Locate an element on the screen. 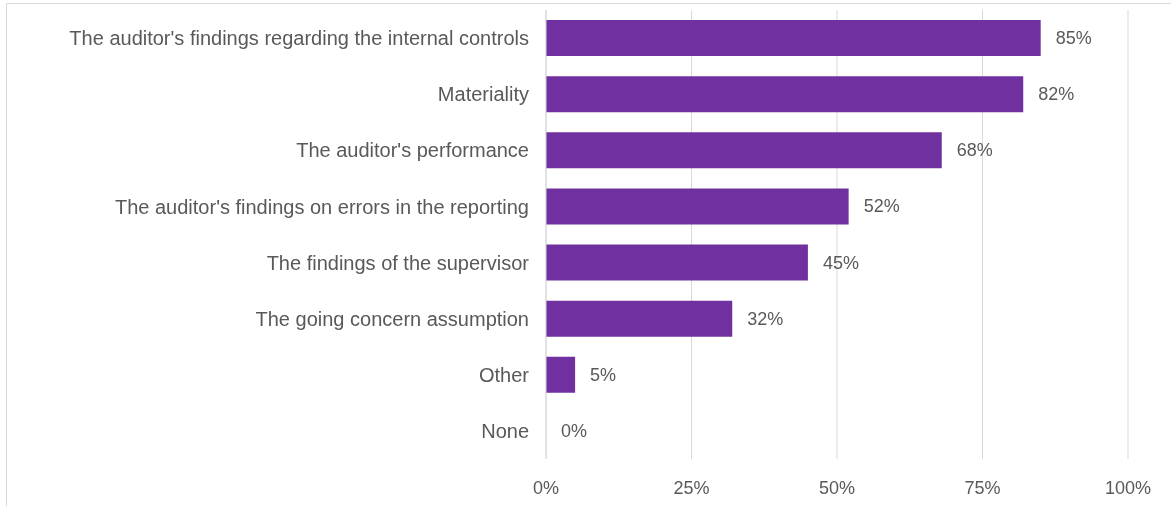  data-label: 68% is located at coordinates (974, 150).